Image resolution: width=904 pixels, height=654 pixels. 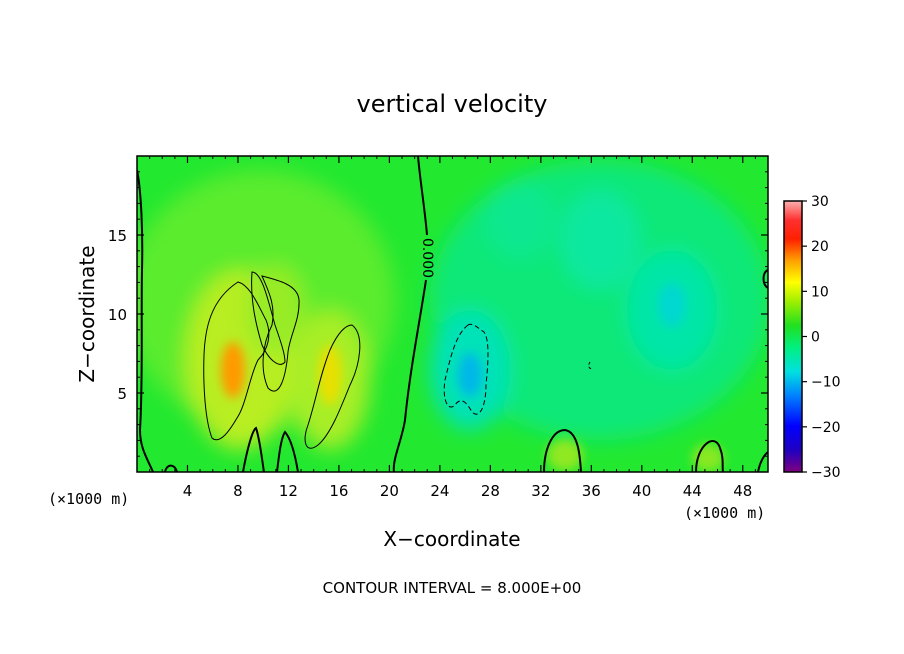 I want to click on x-tick-label: 16, so click(x=338, y=491).